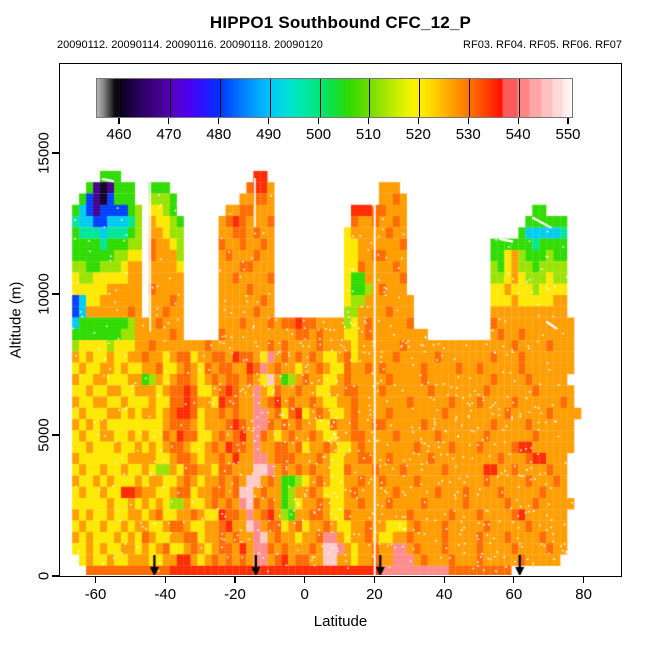 The height and width of the screenshot is (650, 650). I want to click on colorbar-tick-label: 550, so click(568, 134).